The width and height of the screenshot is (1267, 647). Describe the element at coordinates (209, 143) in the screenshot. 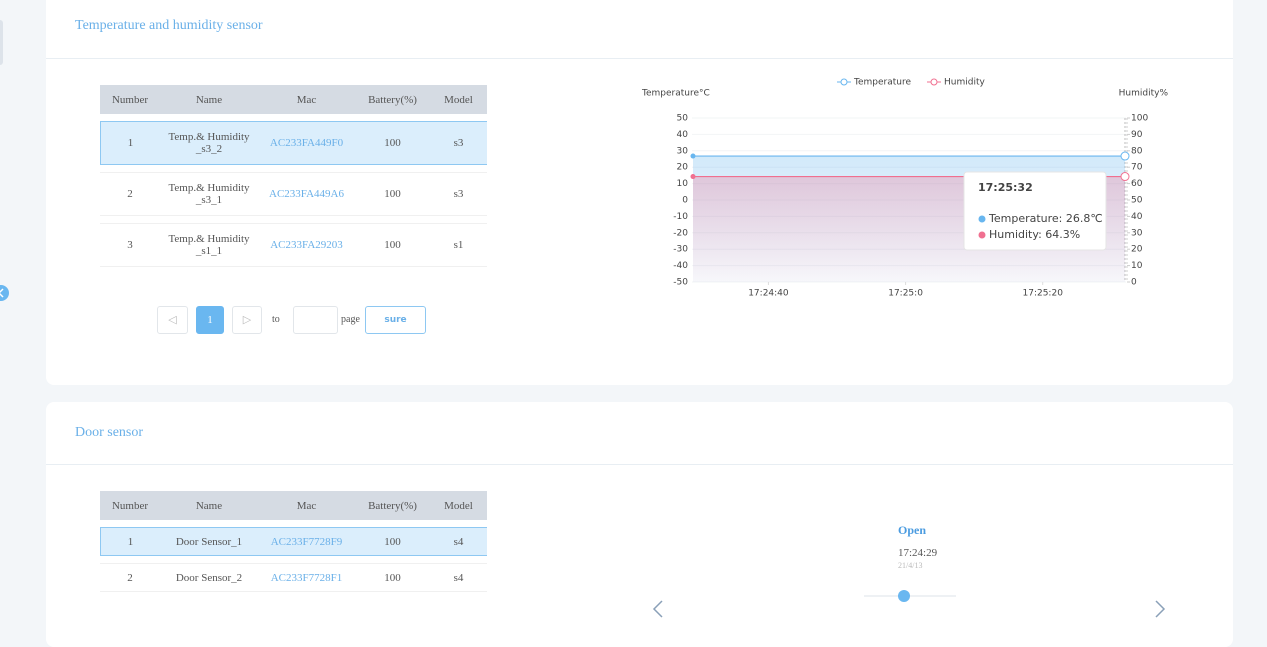

I see `table-cell: Temp.& Humidity _s3_2` at that location.